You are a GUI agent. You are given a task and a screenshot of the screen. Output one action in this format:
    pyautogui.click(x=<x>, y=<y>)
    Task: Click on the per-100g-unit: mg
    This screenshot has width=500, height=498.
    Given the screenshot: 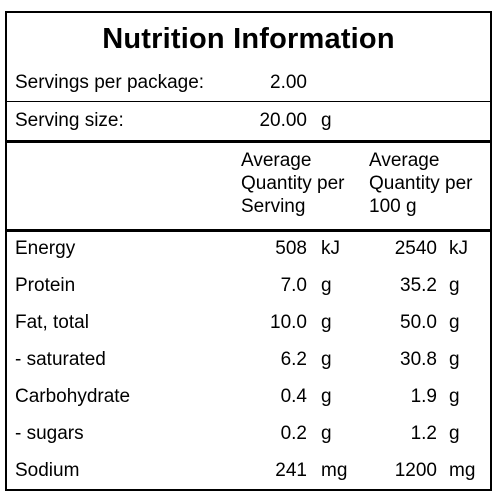 What is the action you would take?
    pyautogui.click(x=462, y=470)
    